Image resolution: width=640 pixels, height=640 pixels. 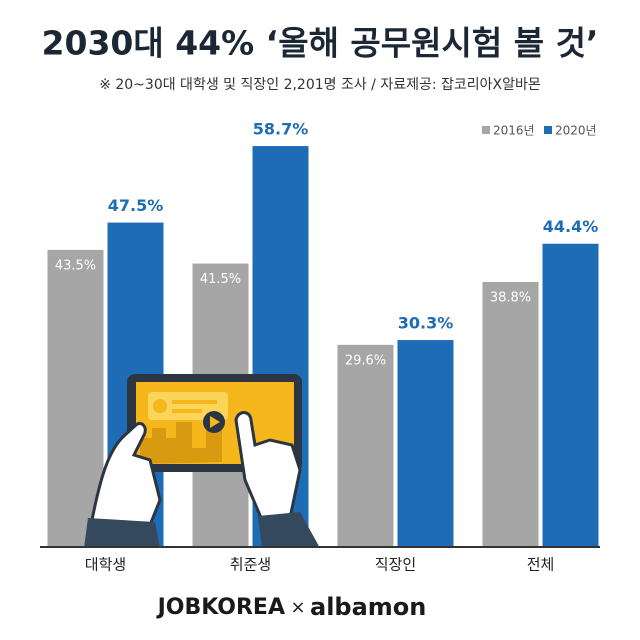 I want to click on screen-city, so click(x=181, y=443).